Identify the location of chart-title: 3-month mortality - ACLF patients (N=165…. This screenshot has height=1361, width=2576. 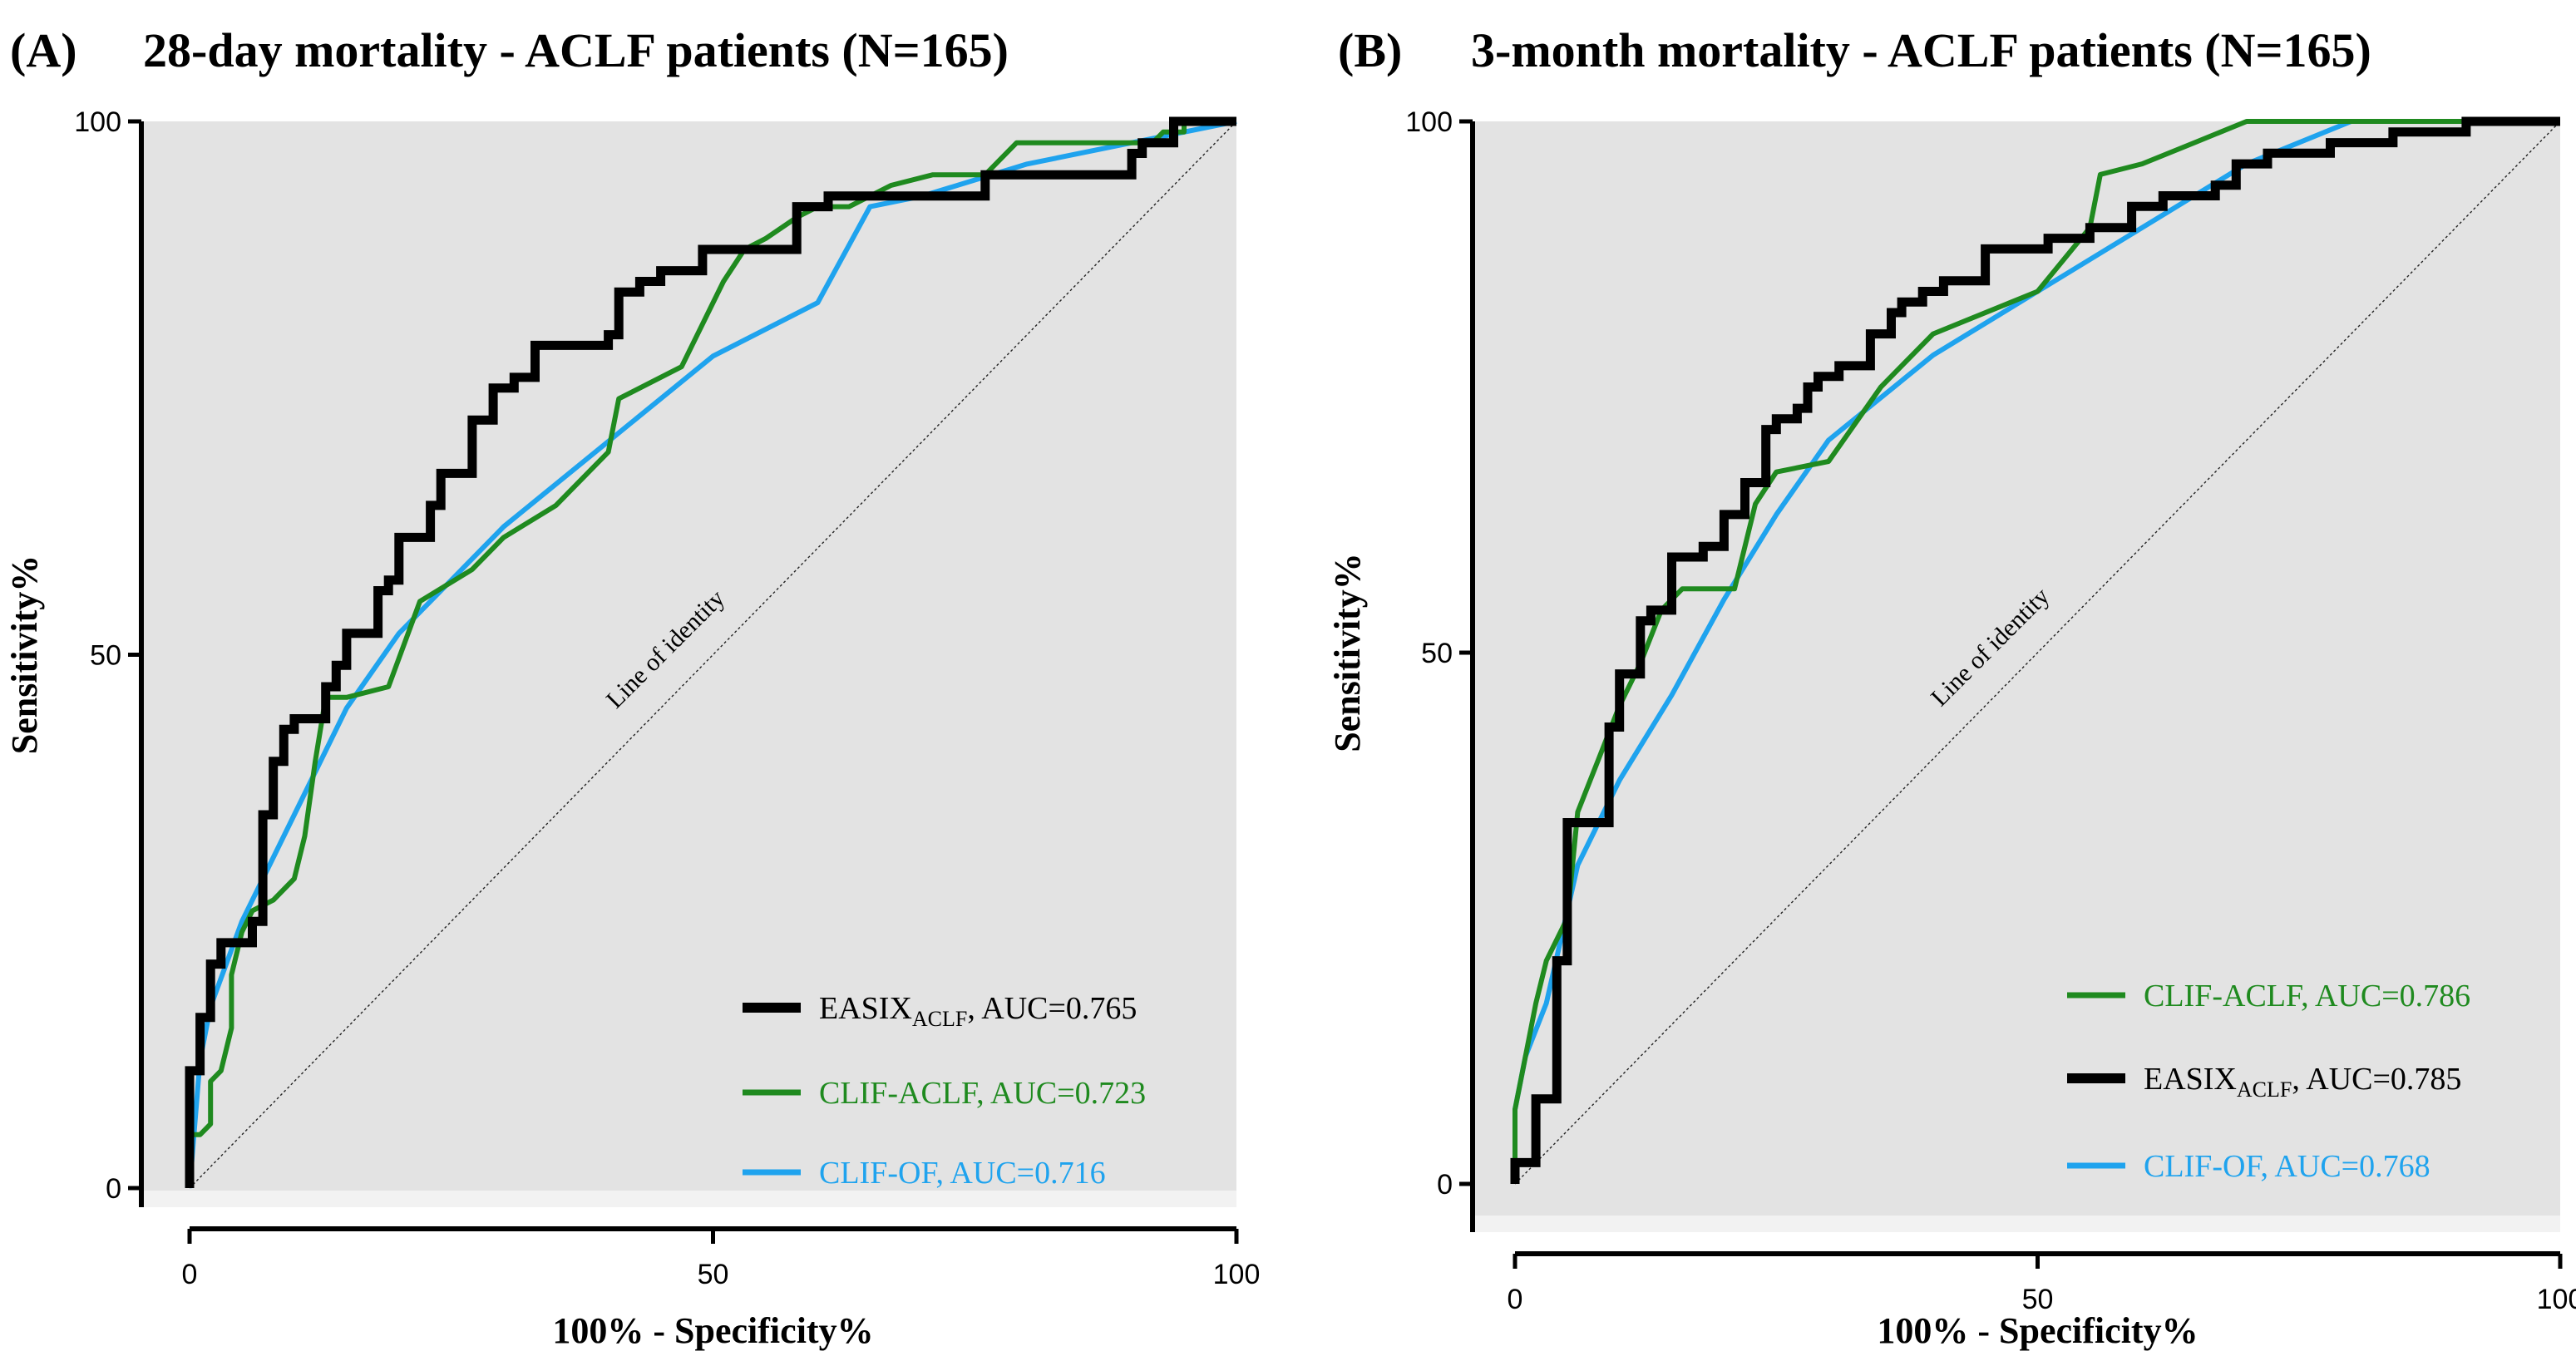
(1921, 50).